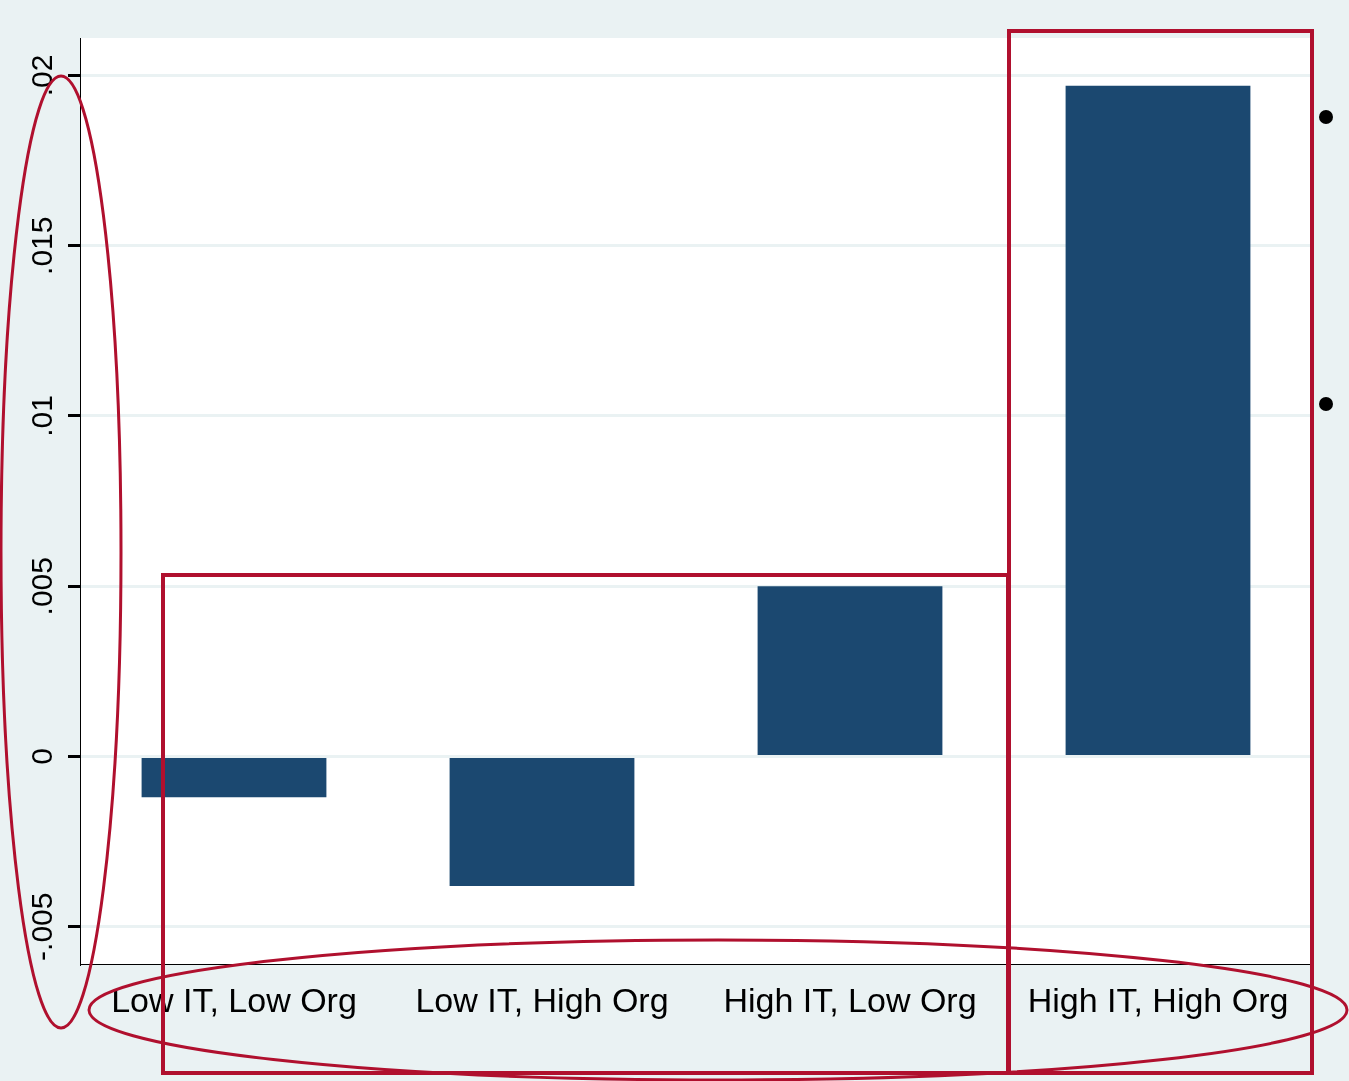 This screenshot has height=1081, width=1349. Describe the element at coordinates (42, 245) in the screenshot. I see `y-tick-label: .015` at that location.